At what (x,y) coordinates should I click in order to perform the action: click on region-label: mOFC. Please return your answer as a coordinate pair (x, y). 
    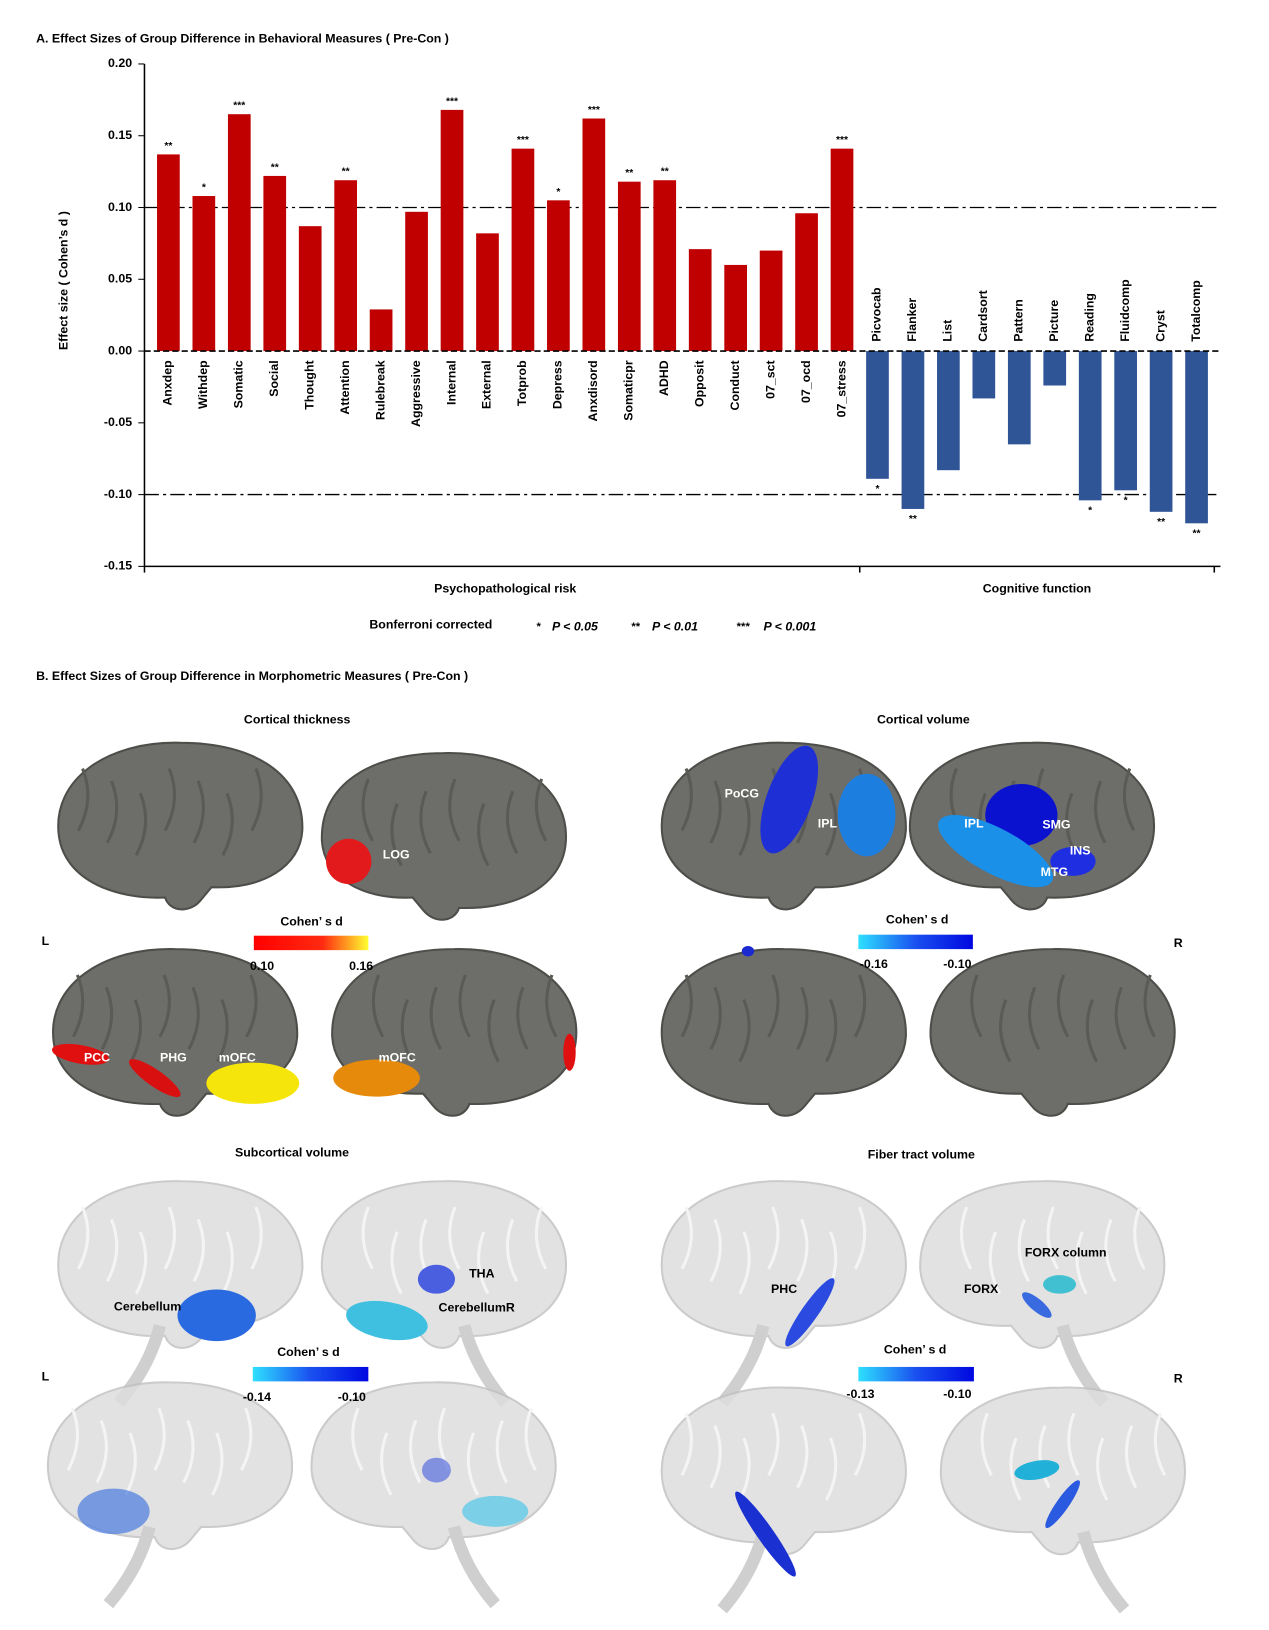
    Looking at the image, I should click on (237, 1058).